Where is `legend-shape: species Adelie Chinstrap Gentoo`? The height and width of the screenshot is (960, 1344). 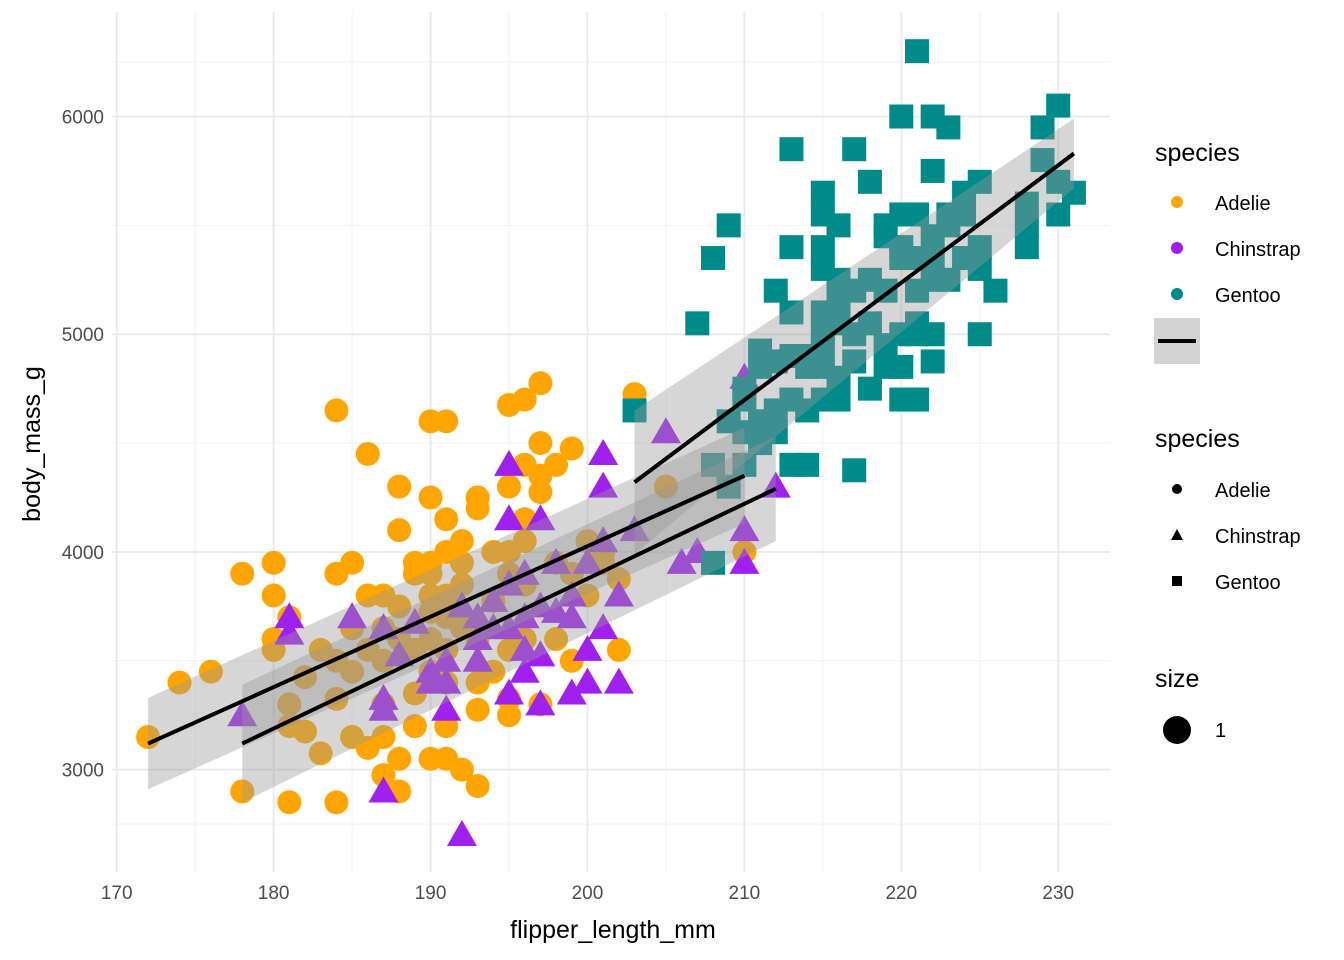 legend-shape: species Adelie Chinstrap Gentoo is located at coordinates (1228, 509).